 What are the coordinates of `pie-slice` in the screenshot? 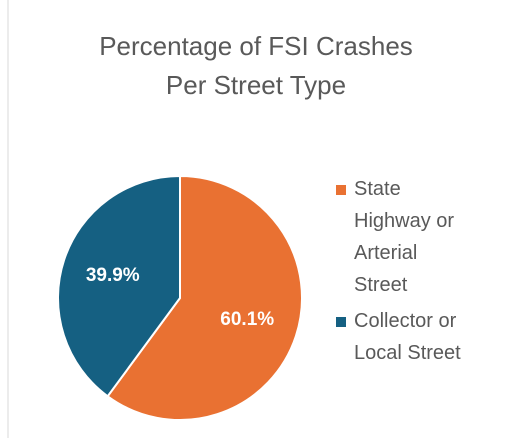 It's located at (119, 286).